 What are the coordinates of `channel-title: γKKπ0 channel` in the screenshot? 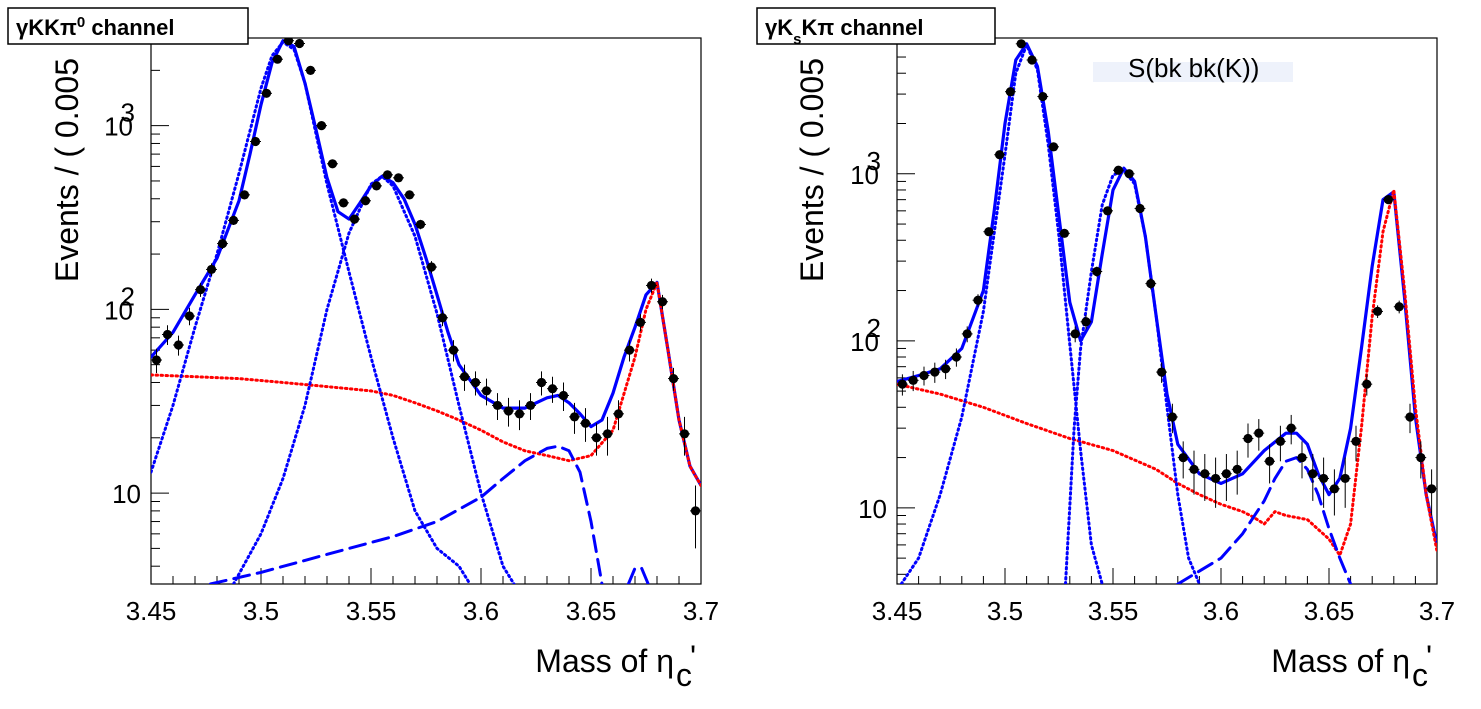 It's located at (95, 27).